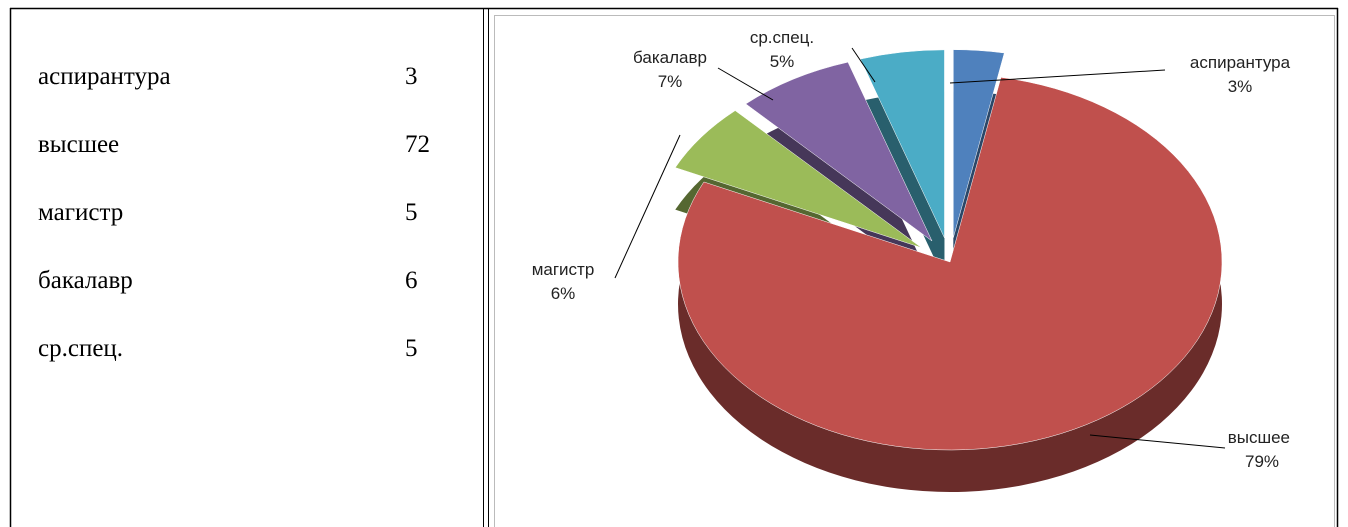 The image size is (1348, 527). What do you see at coordinates (670, 57) in the screenshot?
I see `slice-label: бакалавр` at bounding box center [670, 57].